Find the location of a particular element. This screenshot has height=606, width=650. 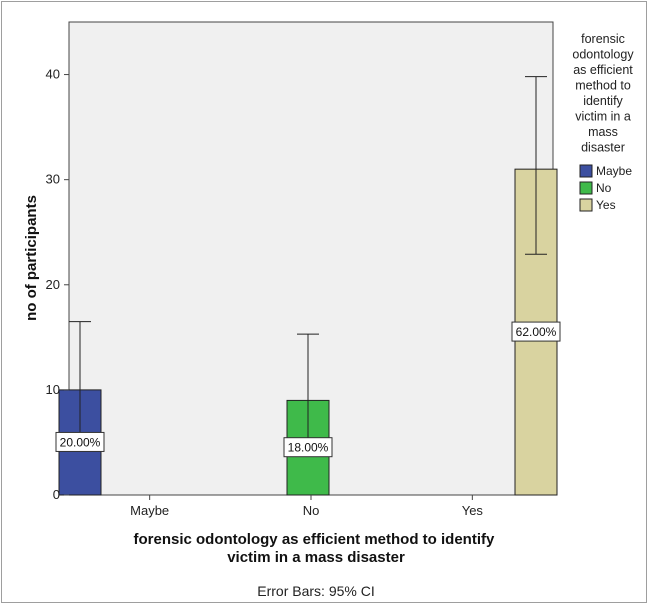

y-axis-title: no of participants is located at coordinates (31, 258).